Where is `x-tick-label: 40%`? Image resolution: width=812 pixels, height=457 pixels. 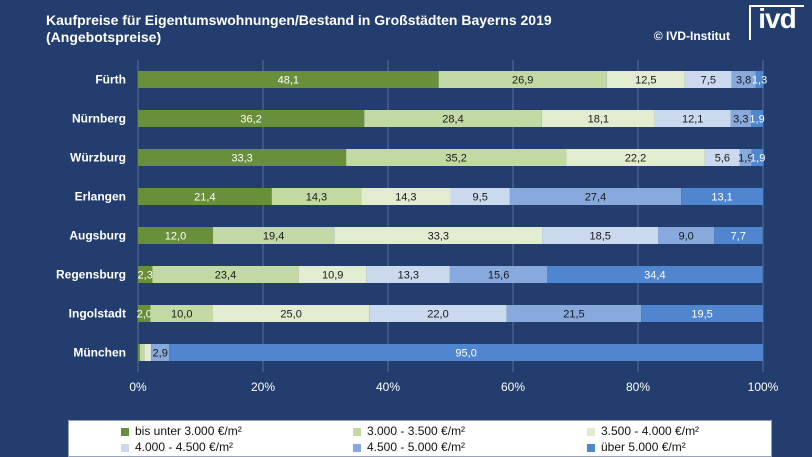 x-tick-label: 40% is located at coordinates (388, 387).